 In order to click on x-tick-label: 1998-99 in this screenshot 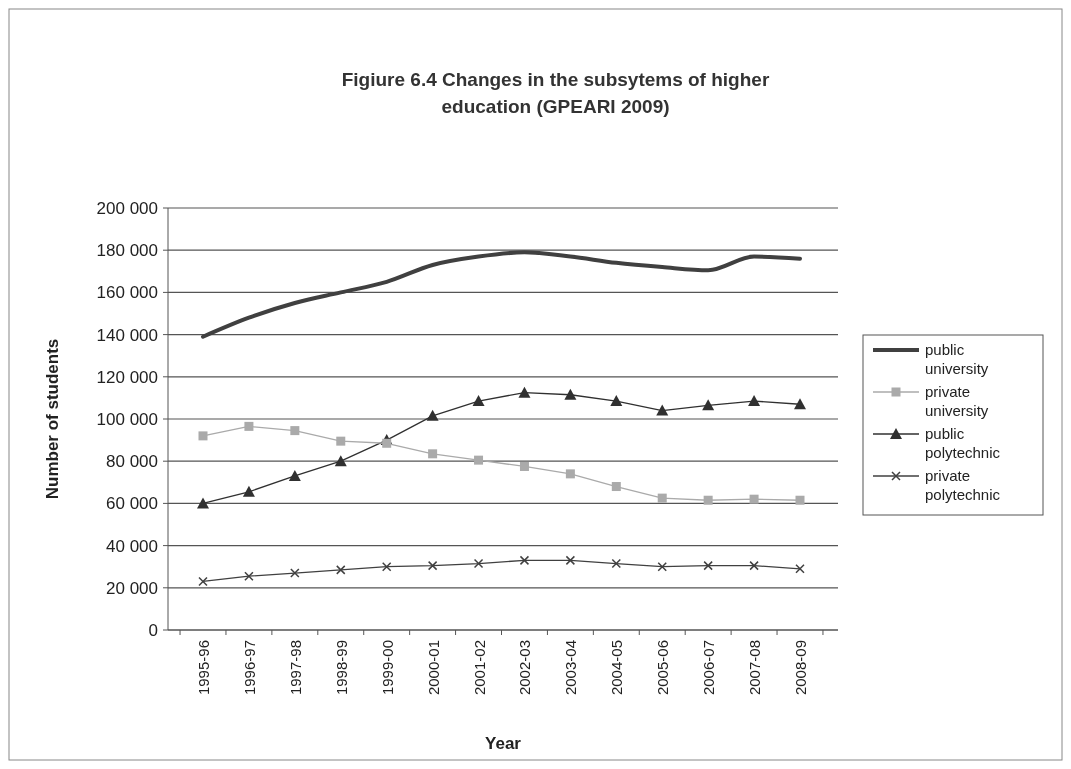, I will do `click(341, 668)`.